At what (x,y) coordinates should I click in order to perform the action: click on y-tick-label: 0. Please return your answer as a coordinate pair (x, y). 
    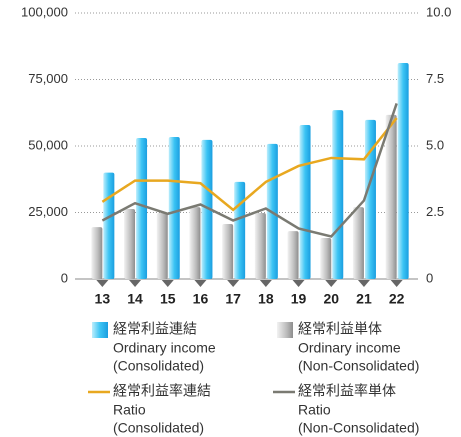
    Looking at the image, I should click on (64, 277).